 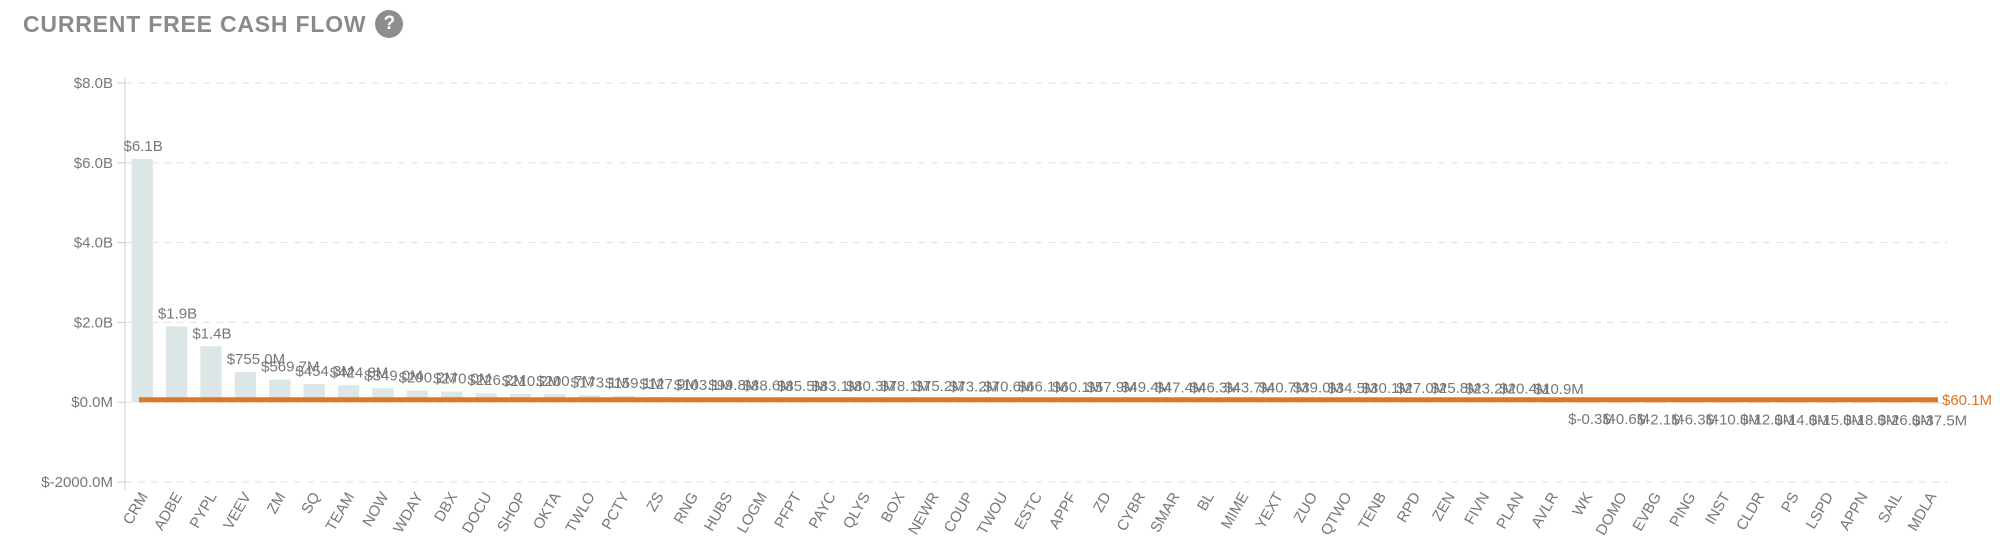 What do you see at coordinates (1477, 509) in the screenshot?
I see `x-tick-label: FIVN` at bounding box center [1477, 509].